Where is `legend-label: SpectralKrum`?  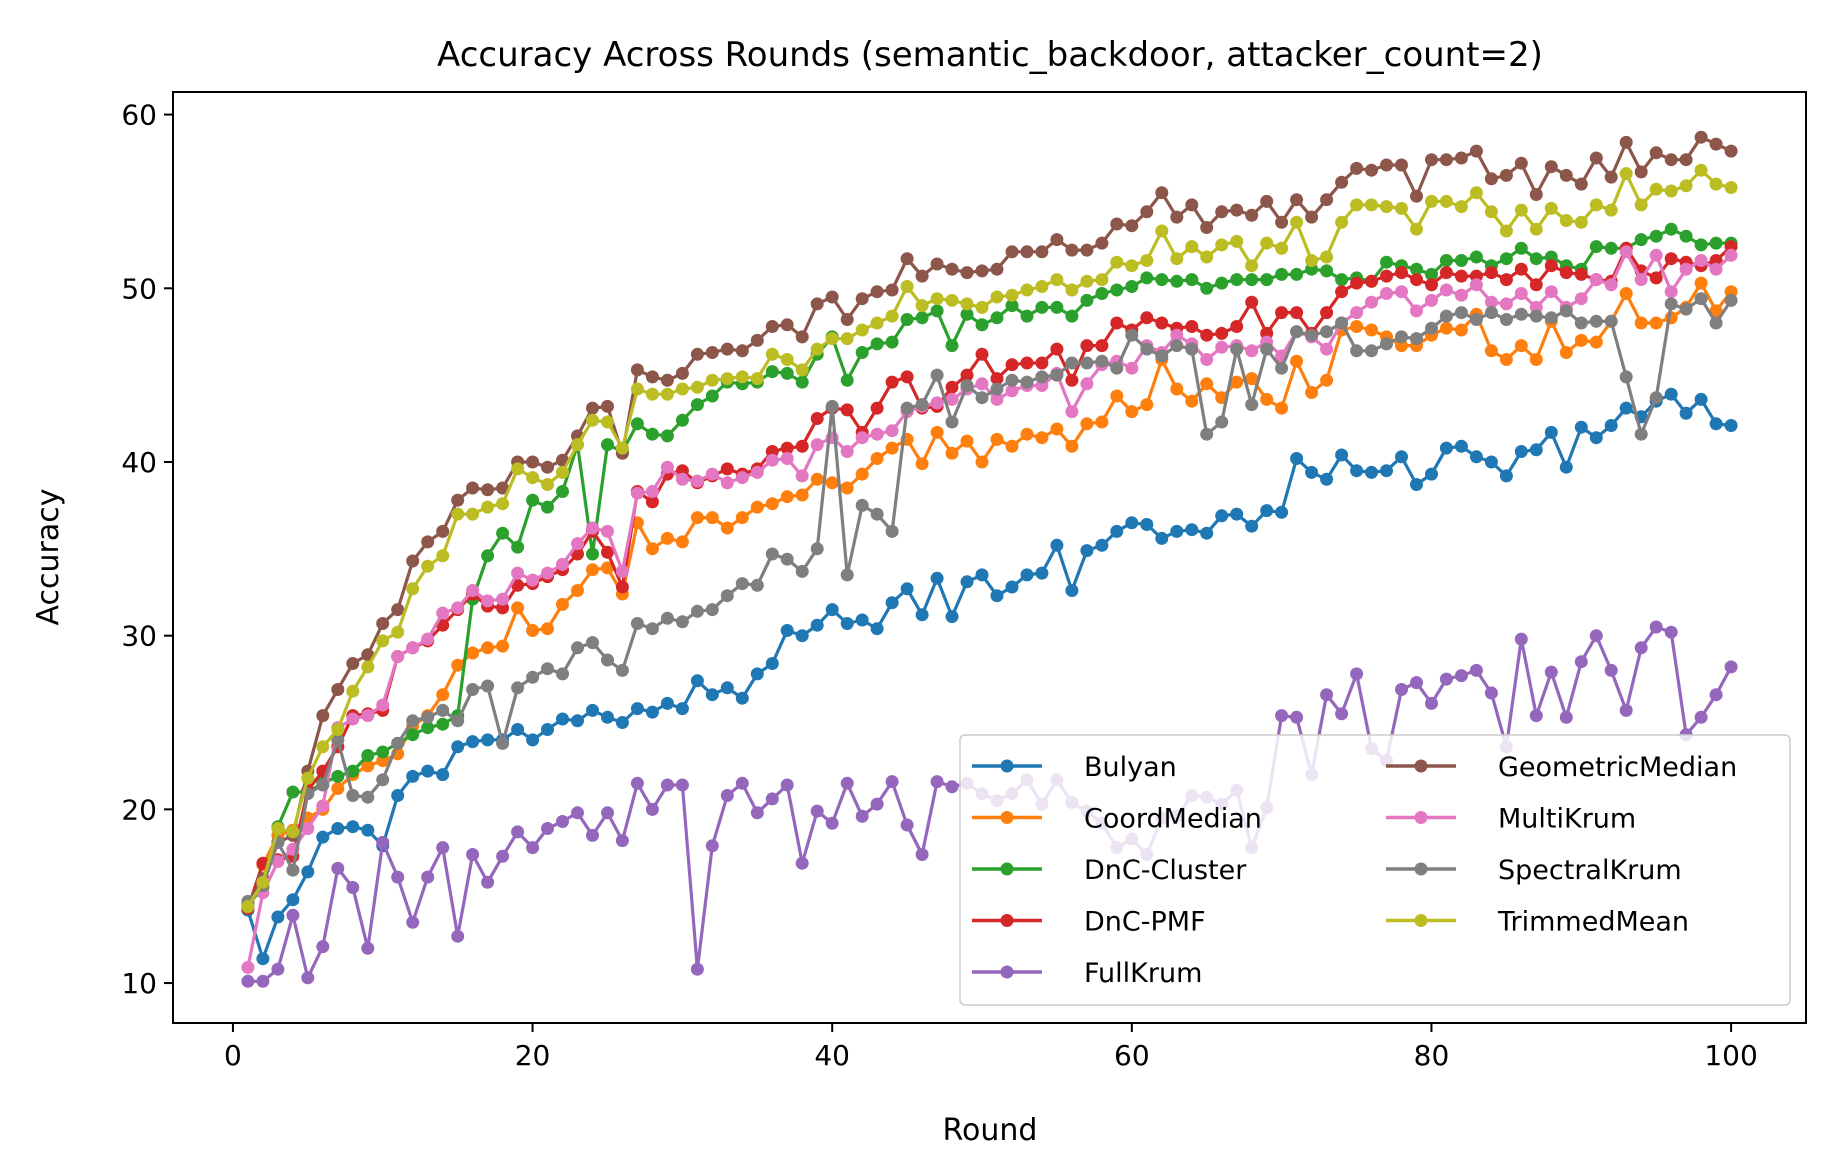
legend-label: SpectralKrum is located at coordinates (1590, 870).